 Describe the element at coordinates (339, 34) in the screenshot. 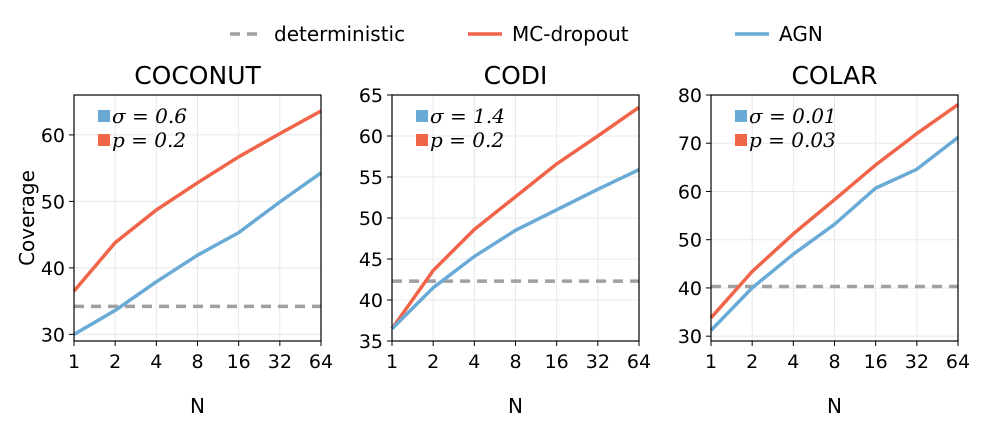

I see `legend-label-deterministic: deterministic` at that location.